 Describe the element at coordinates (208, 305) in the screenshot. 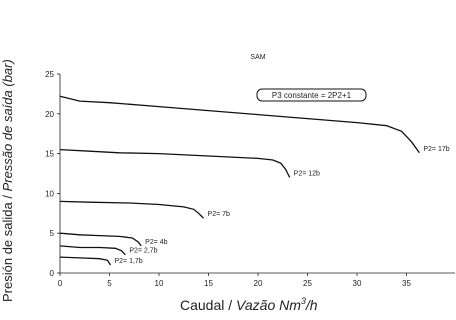

I see `x-axis-label-plain: Caudal /` at that location.